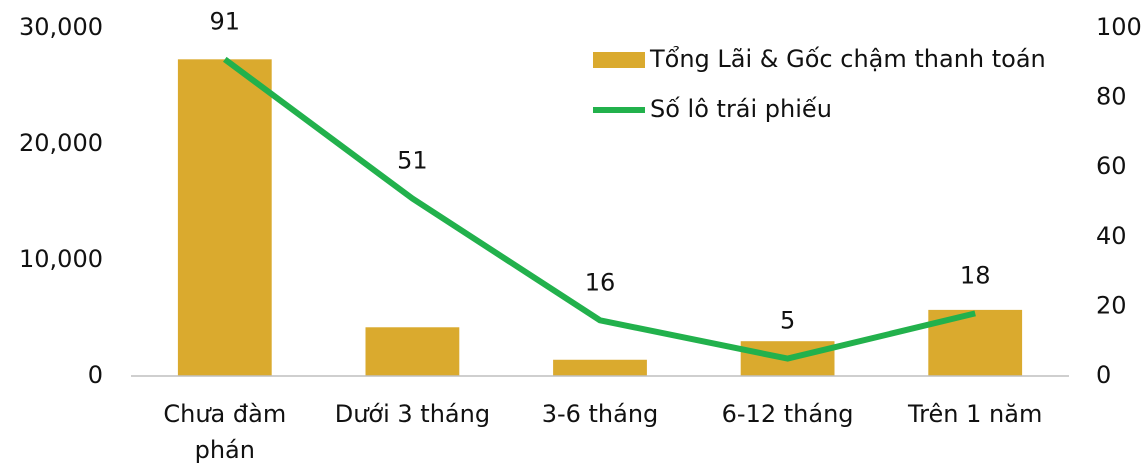  What do you see at coordinates (225, 21) in the screenshot?
I see `data-label: 91` at bounding box center [225, 21].